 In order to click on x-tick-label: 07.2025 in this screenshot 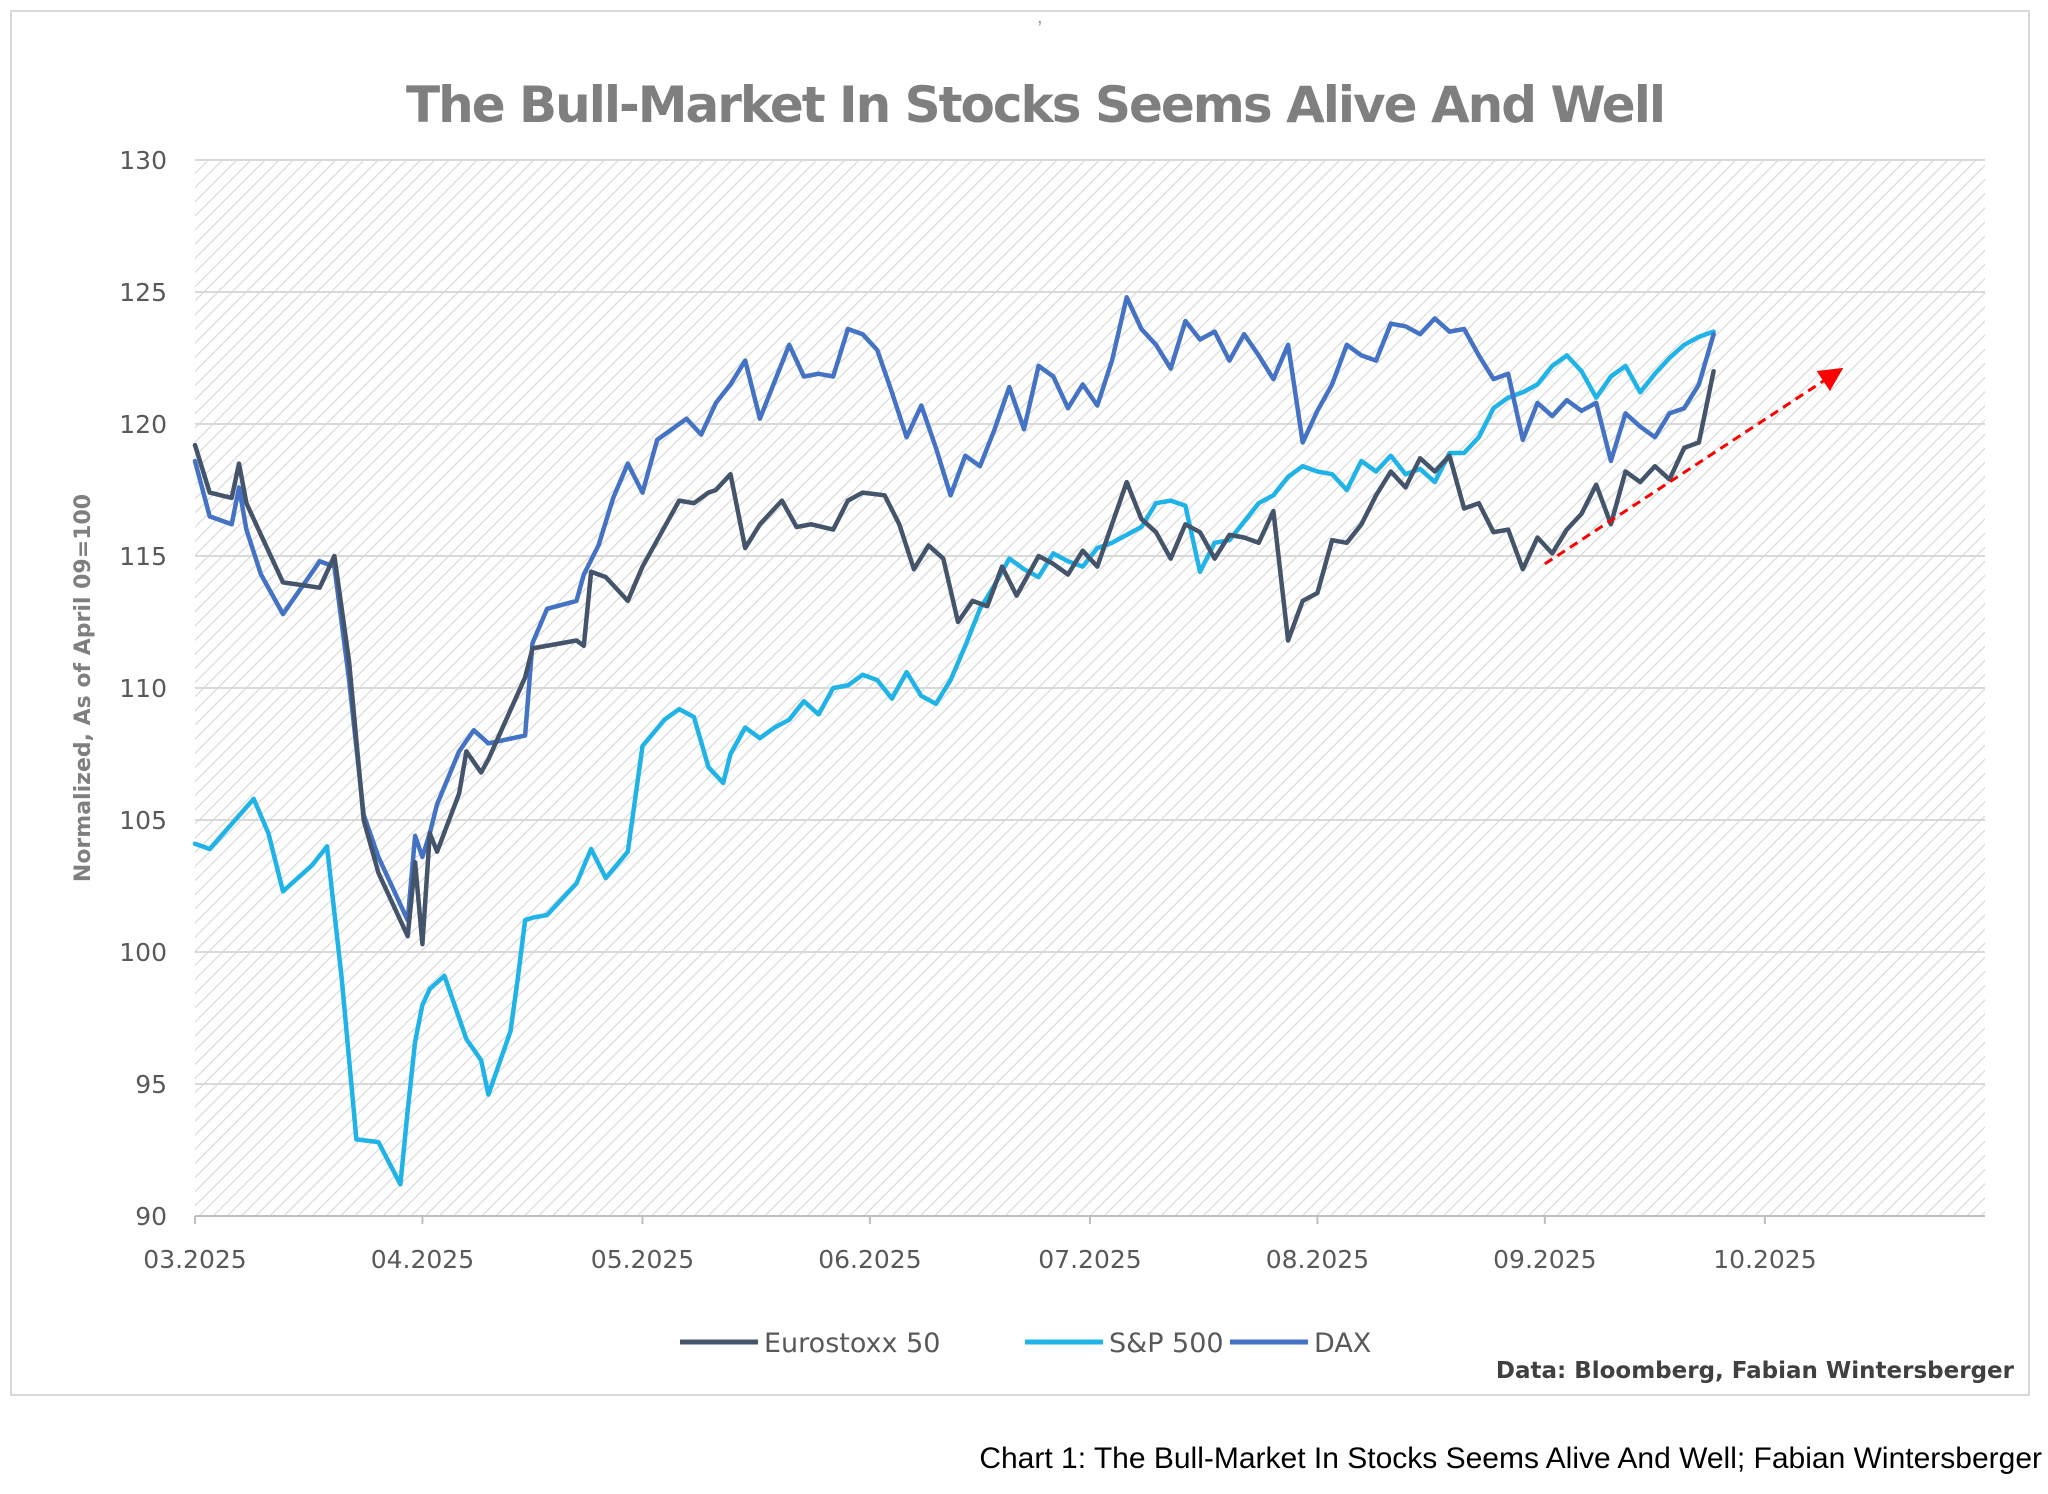, I will do `click(1089, 1259)`.